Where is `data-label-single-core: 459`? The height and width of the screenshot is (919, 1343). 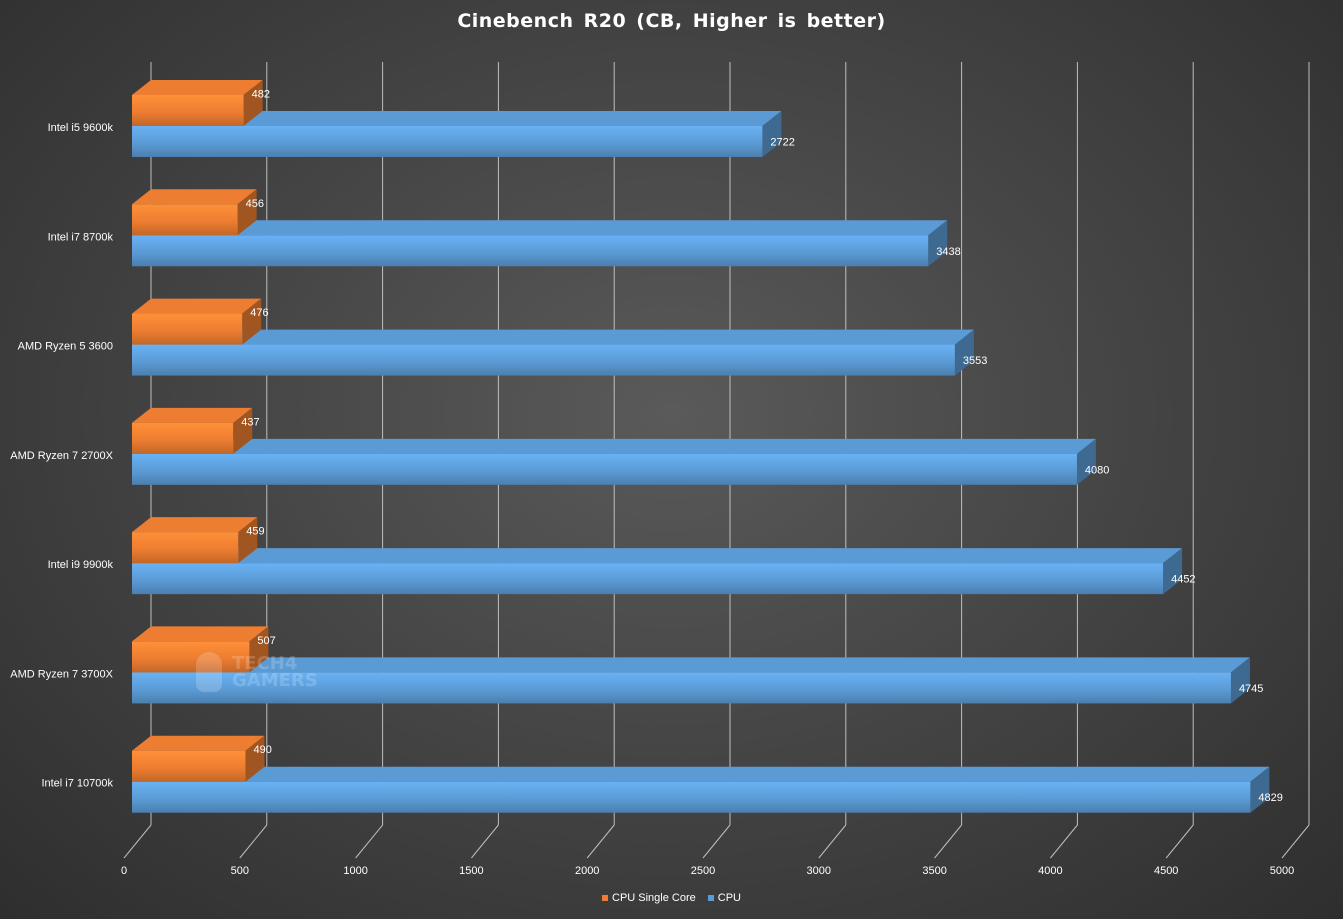 data-label-single-core: 459 is located at coordinates (255, 532).